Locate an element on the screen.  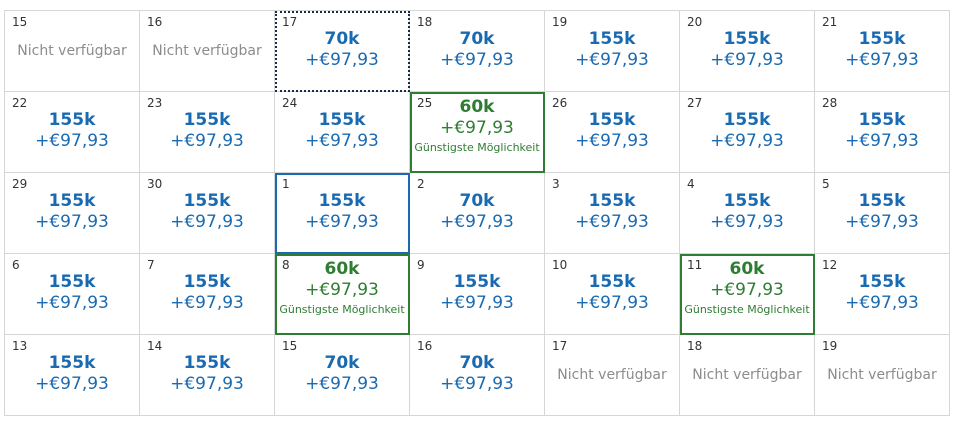
calendar-day-cell: 8 60k +€97,93 Günstigste Möglichkeit is located at coordinates (342, 294).